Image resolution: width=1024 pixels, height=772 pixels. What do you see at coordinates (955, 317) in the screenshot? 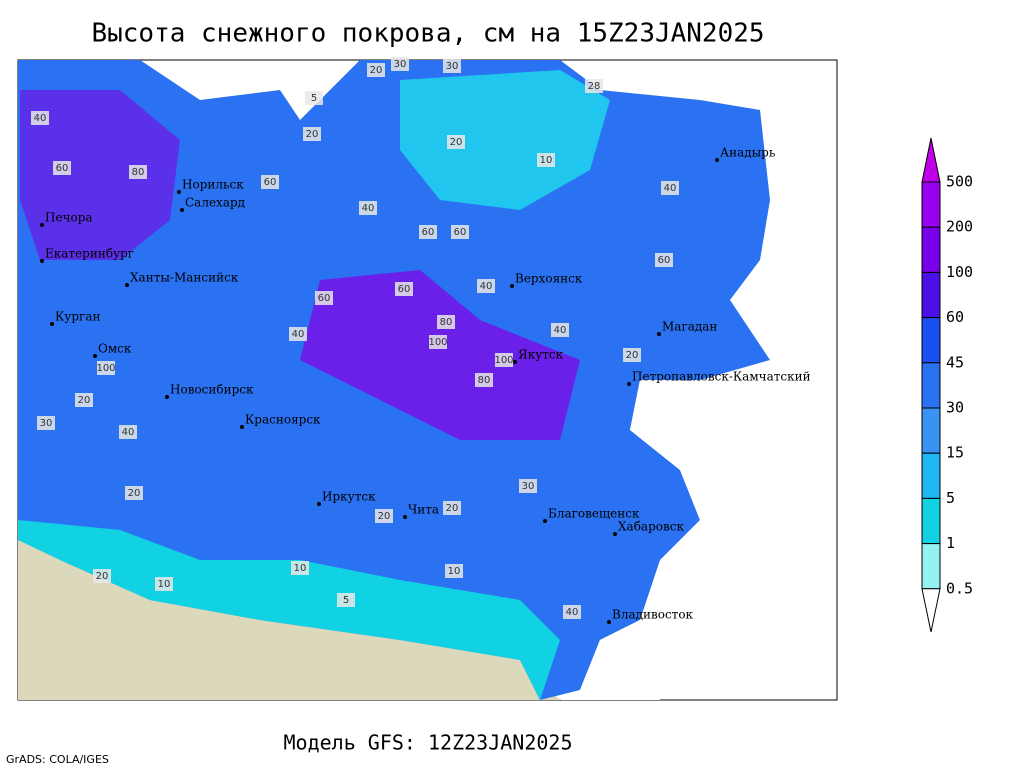
I see `legend-label: 60` at bounding box center [955, 317].